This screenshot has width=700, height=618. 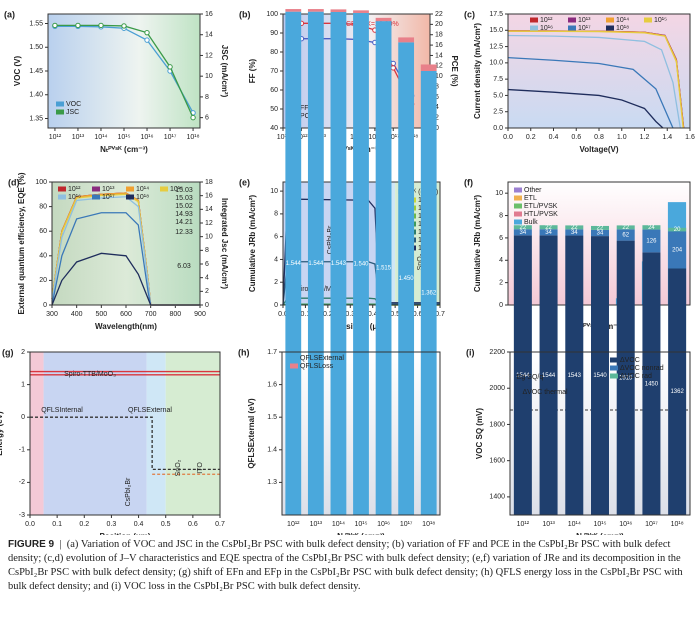 What do you see at coordinates (496, 14) in the screenshot?
I see `y-tick-label: 17.5` at bounding box center [496, 14].